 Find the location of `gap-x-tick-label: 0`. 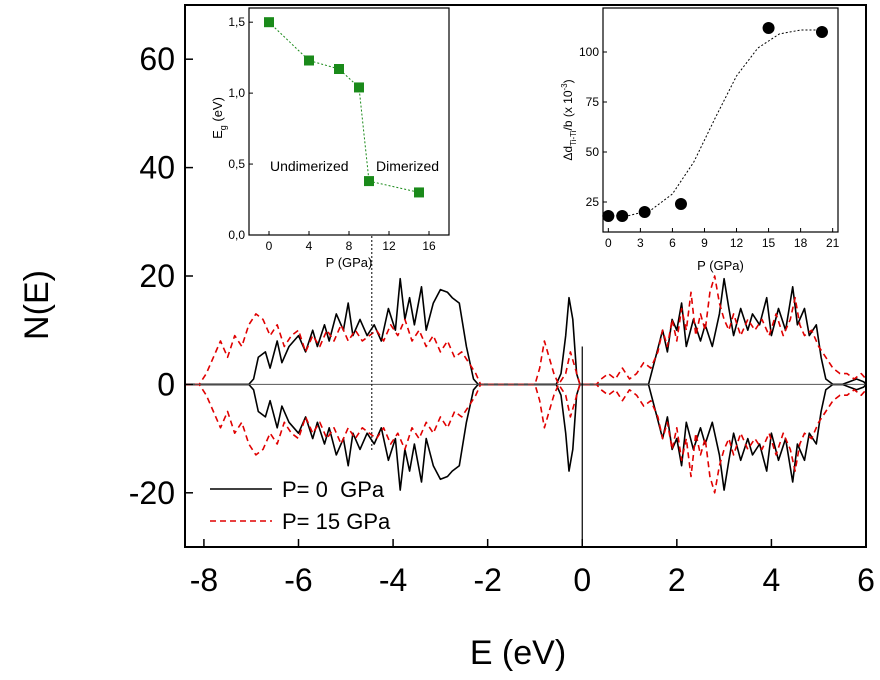

gap-x-tick-label: 0 is located at coordinates (269, 246).